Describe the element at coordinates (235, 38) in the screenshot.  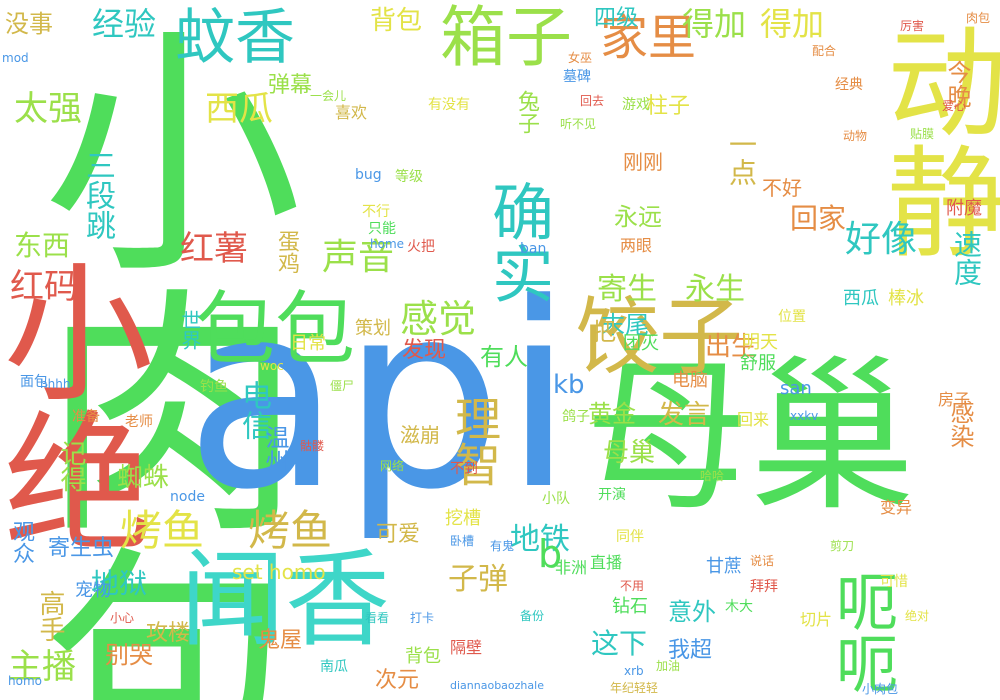
I see `word-cloud-term: 蚊香` at that location.